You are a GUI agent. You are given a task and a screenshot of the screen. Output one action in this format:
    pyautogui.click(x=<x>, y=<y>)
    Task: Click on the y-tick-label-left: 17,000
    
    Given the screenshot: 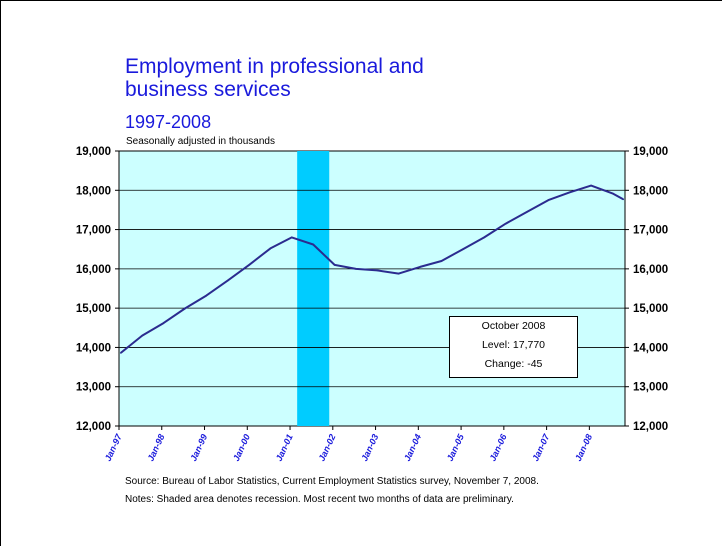 What is the action you would take?
    pyautogui.click(x=93, y=231)
    